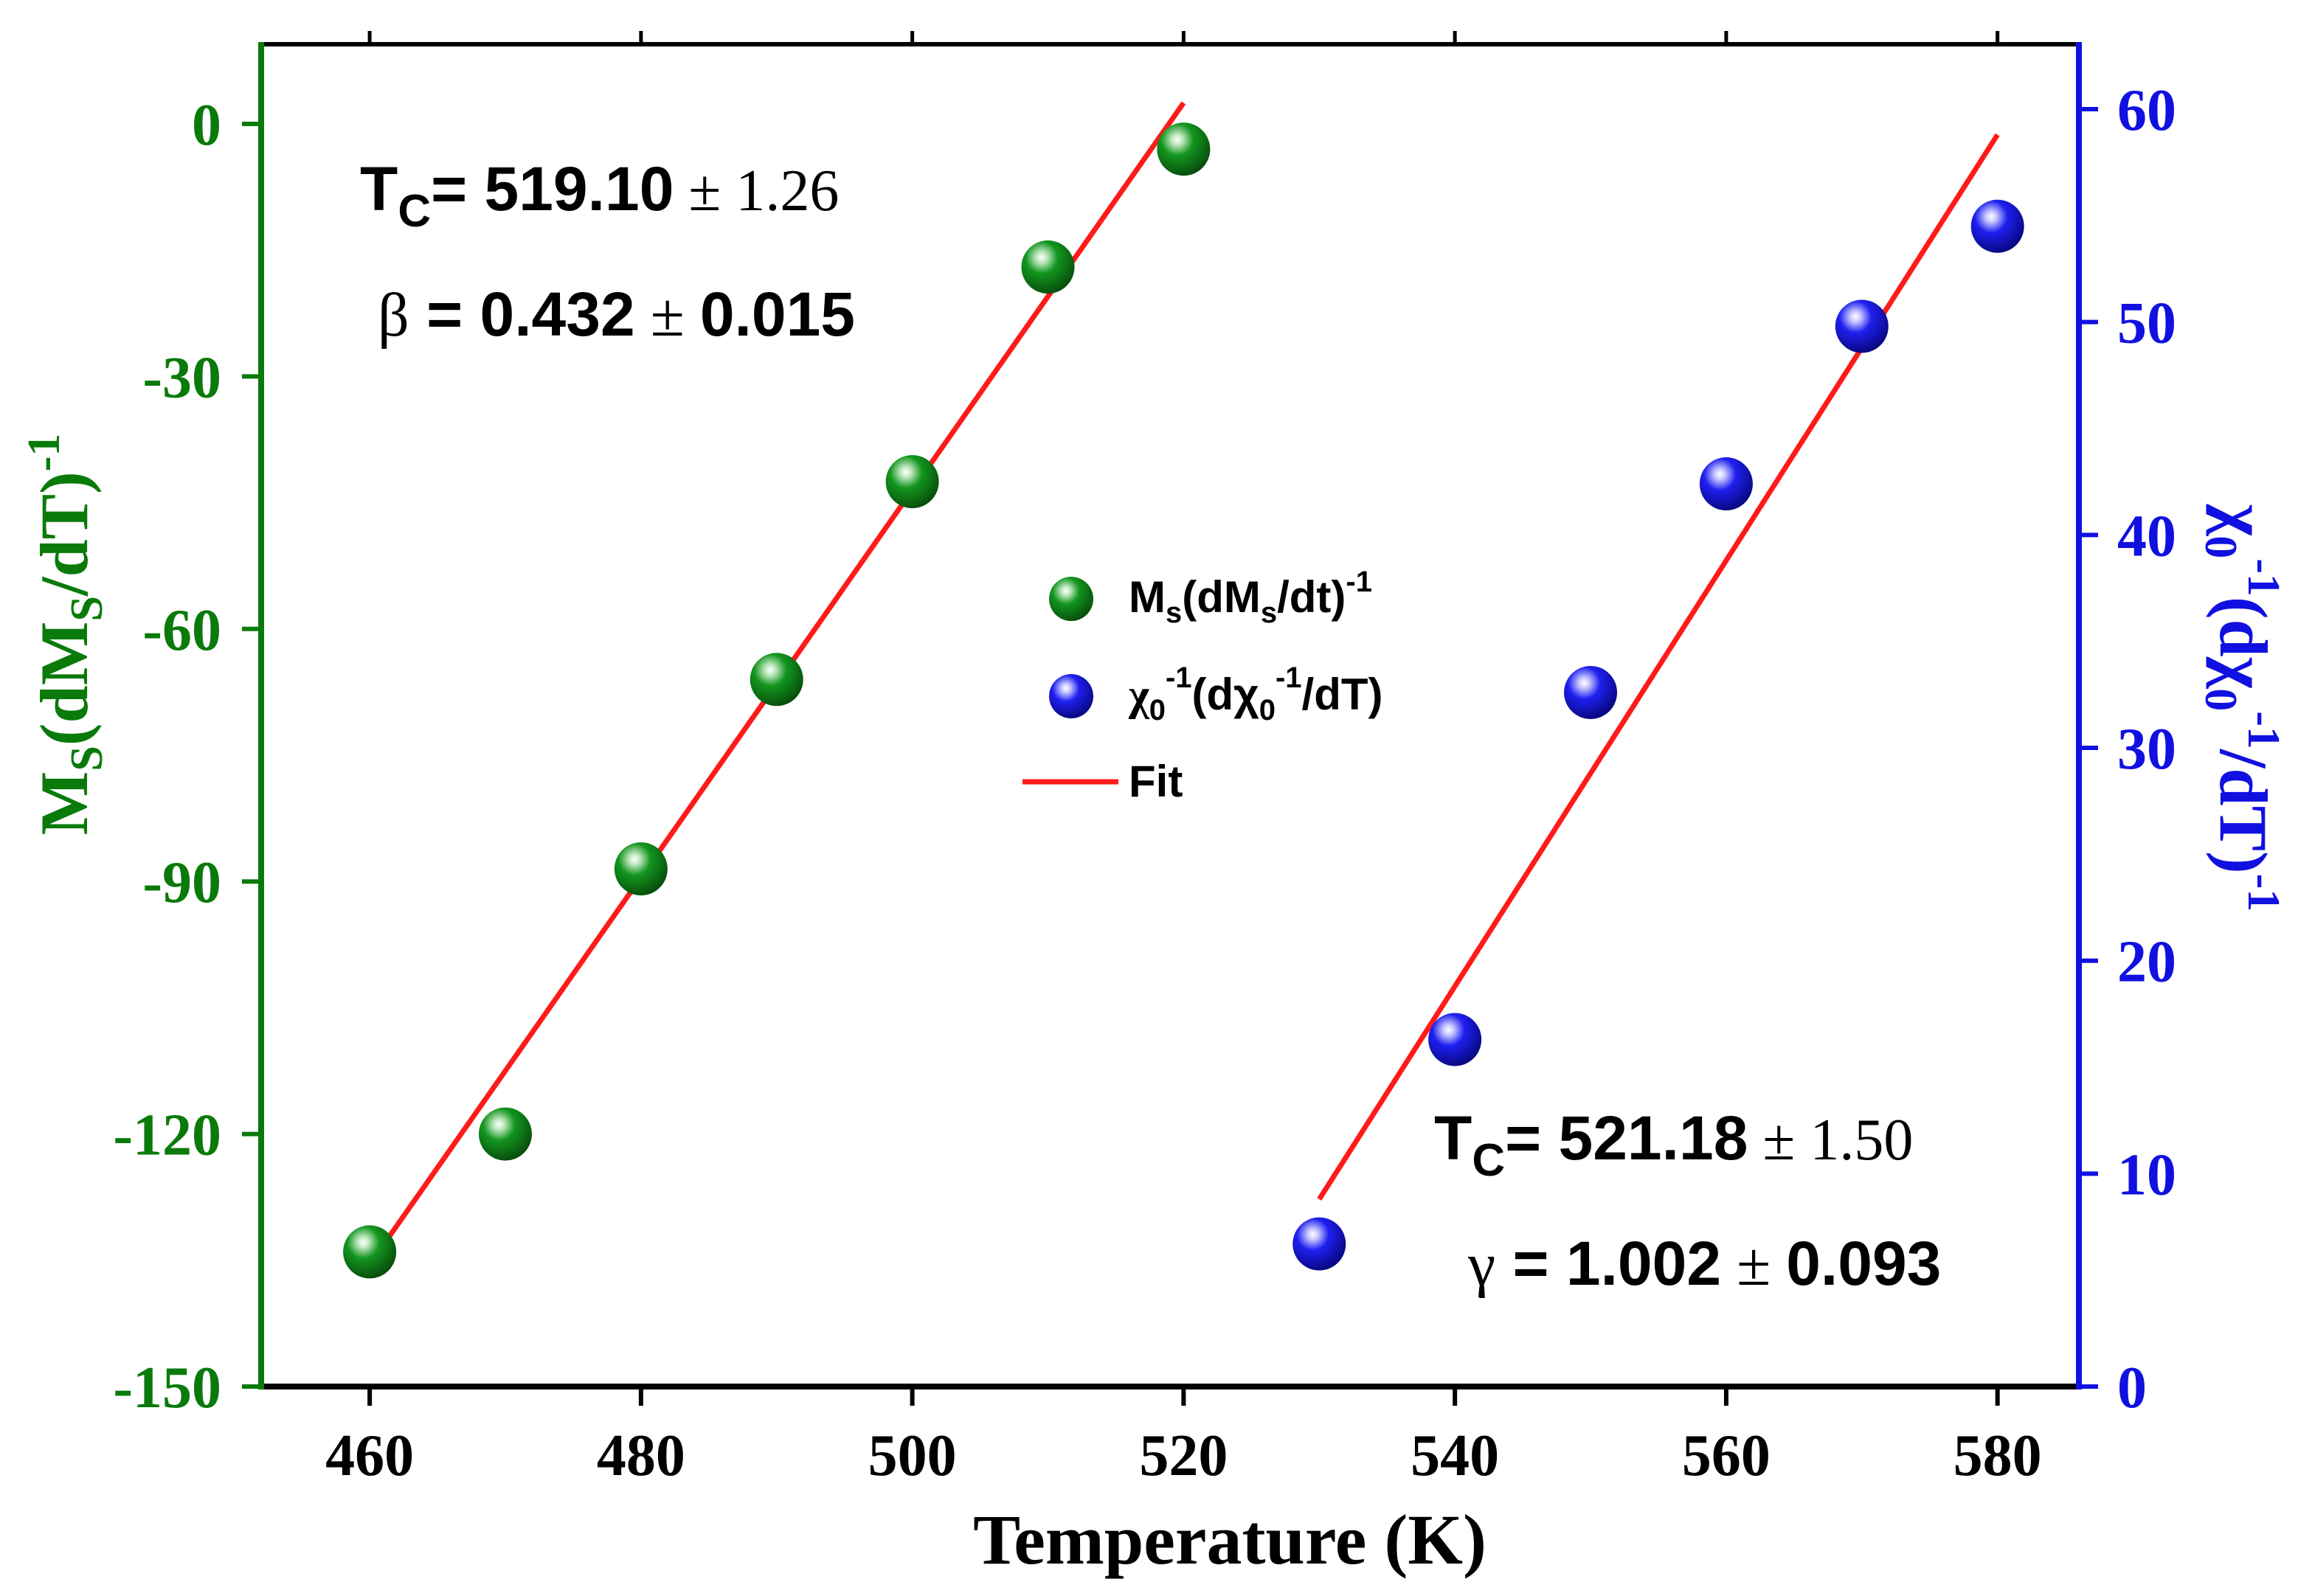 The height and width of the screenshot is (1596, 2298). What do you see at coordinates (1726, 1455) in the screenshot?
I see `x-tick-label: 560` at bounding box center [1726, 1455].